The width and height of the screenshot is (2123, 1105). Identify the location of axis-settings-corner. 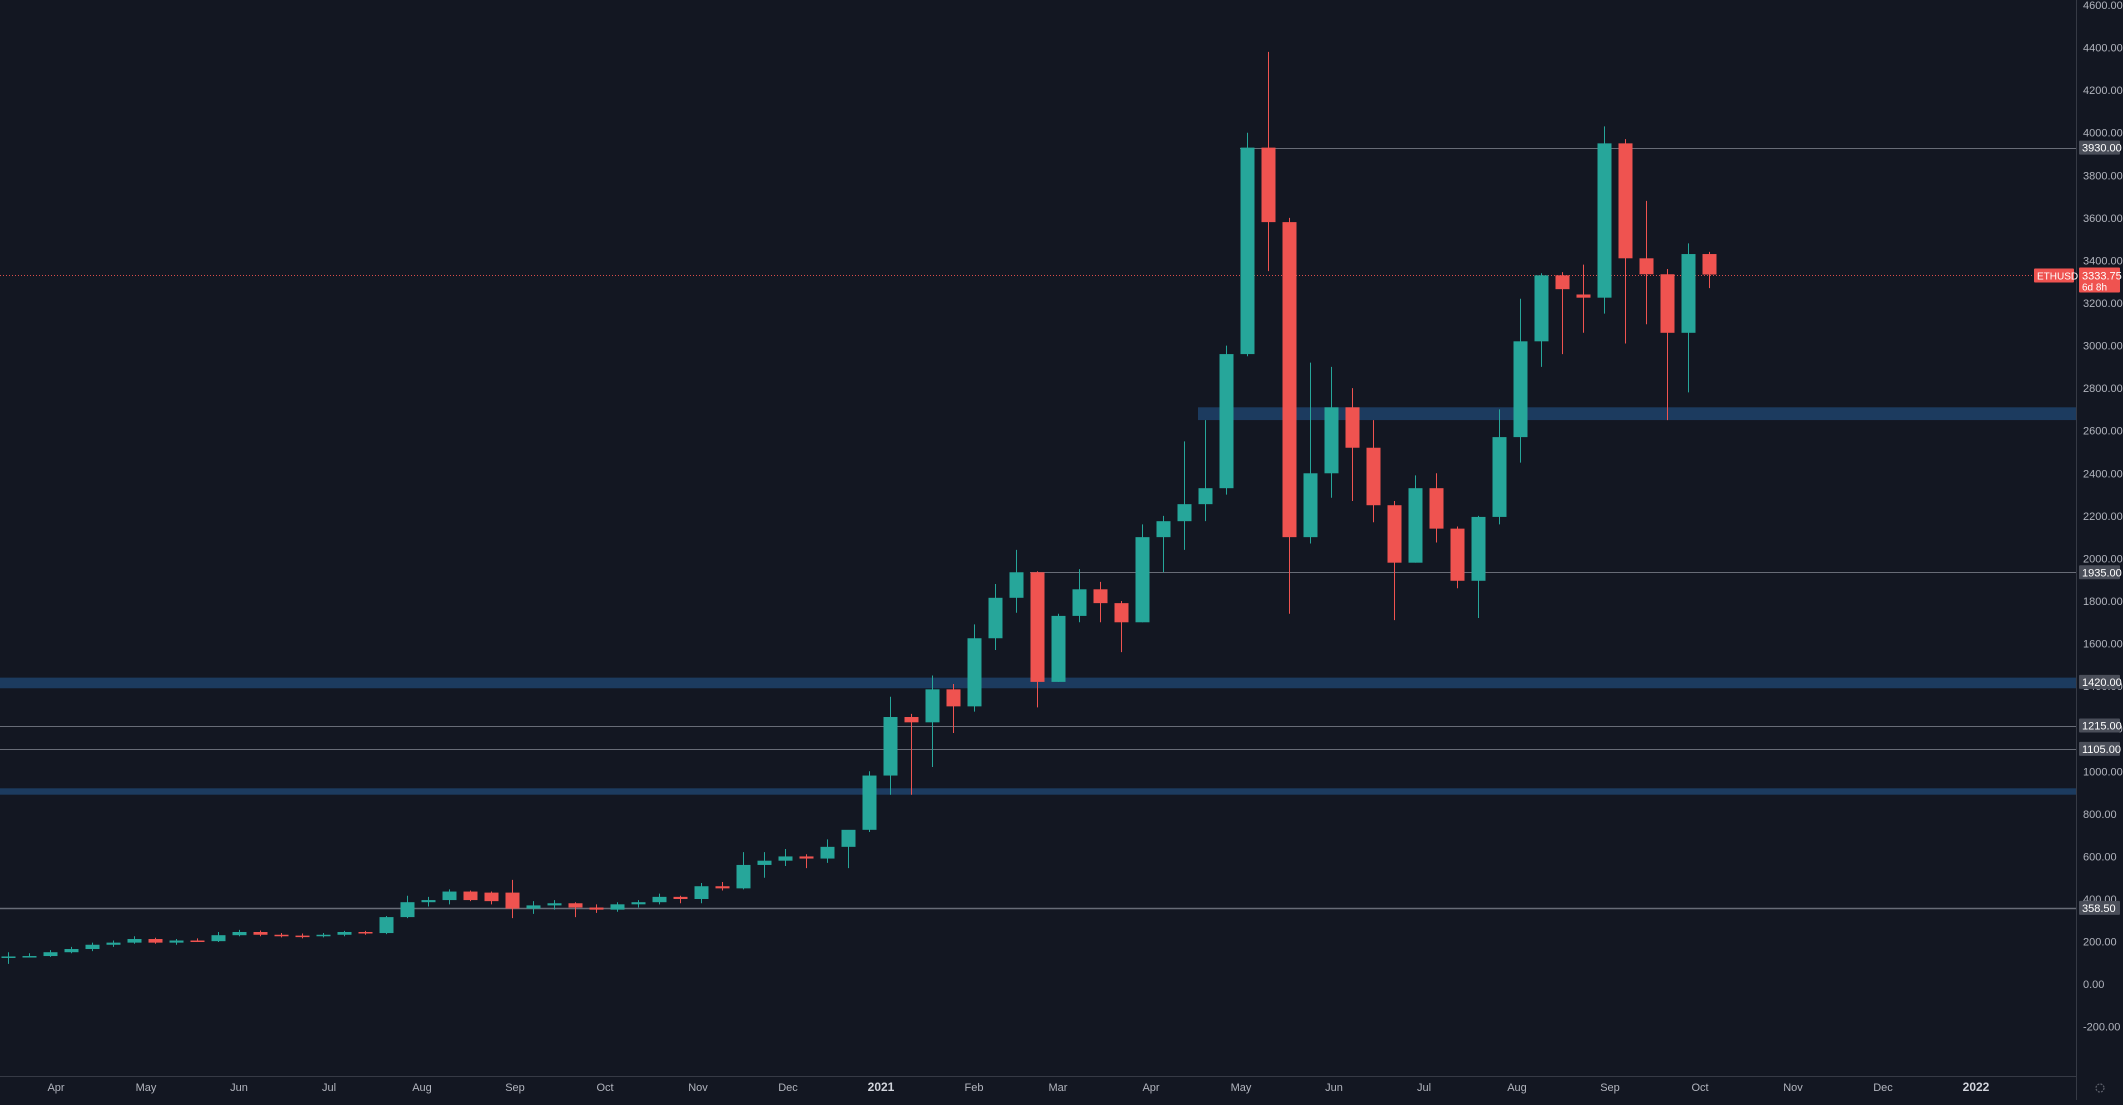
(2100, 1088).